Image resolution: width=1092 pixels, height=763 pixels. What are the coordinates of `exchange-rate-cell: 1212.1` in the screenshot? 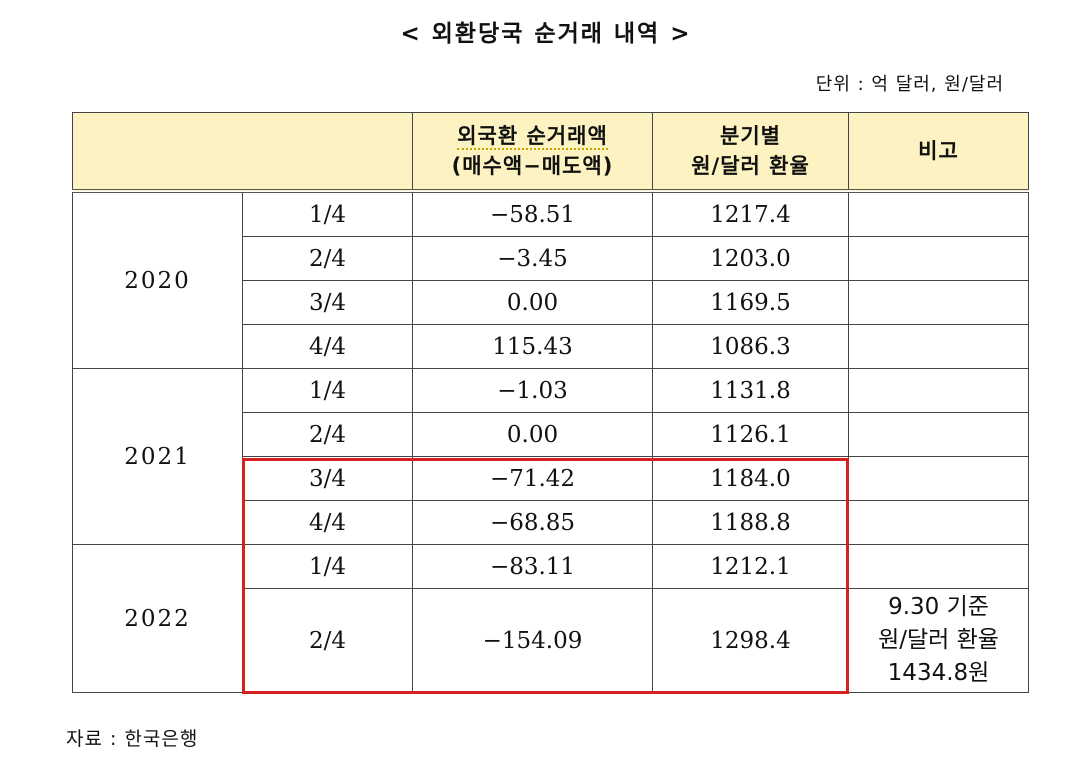 It's located at (750, 566).